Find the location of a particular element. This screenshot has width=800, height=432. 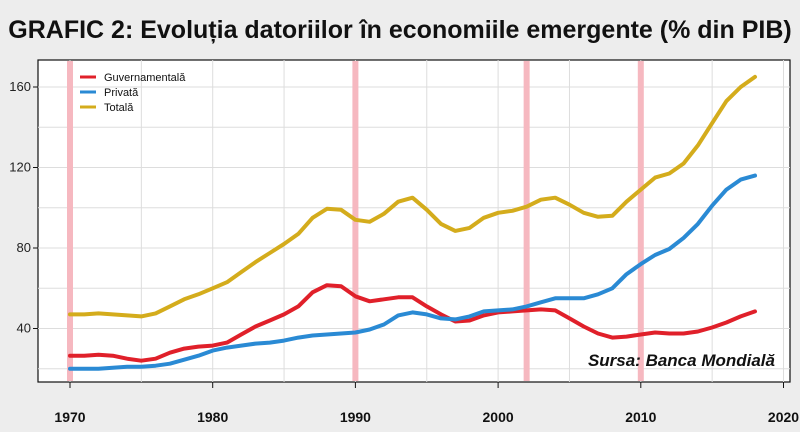

x-tick-label: 2010 is located at coordinates (640, 417).